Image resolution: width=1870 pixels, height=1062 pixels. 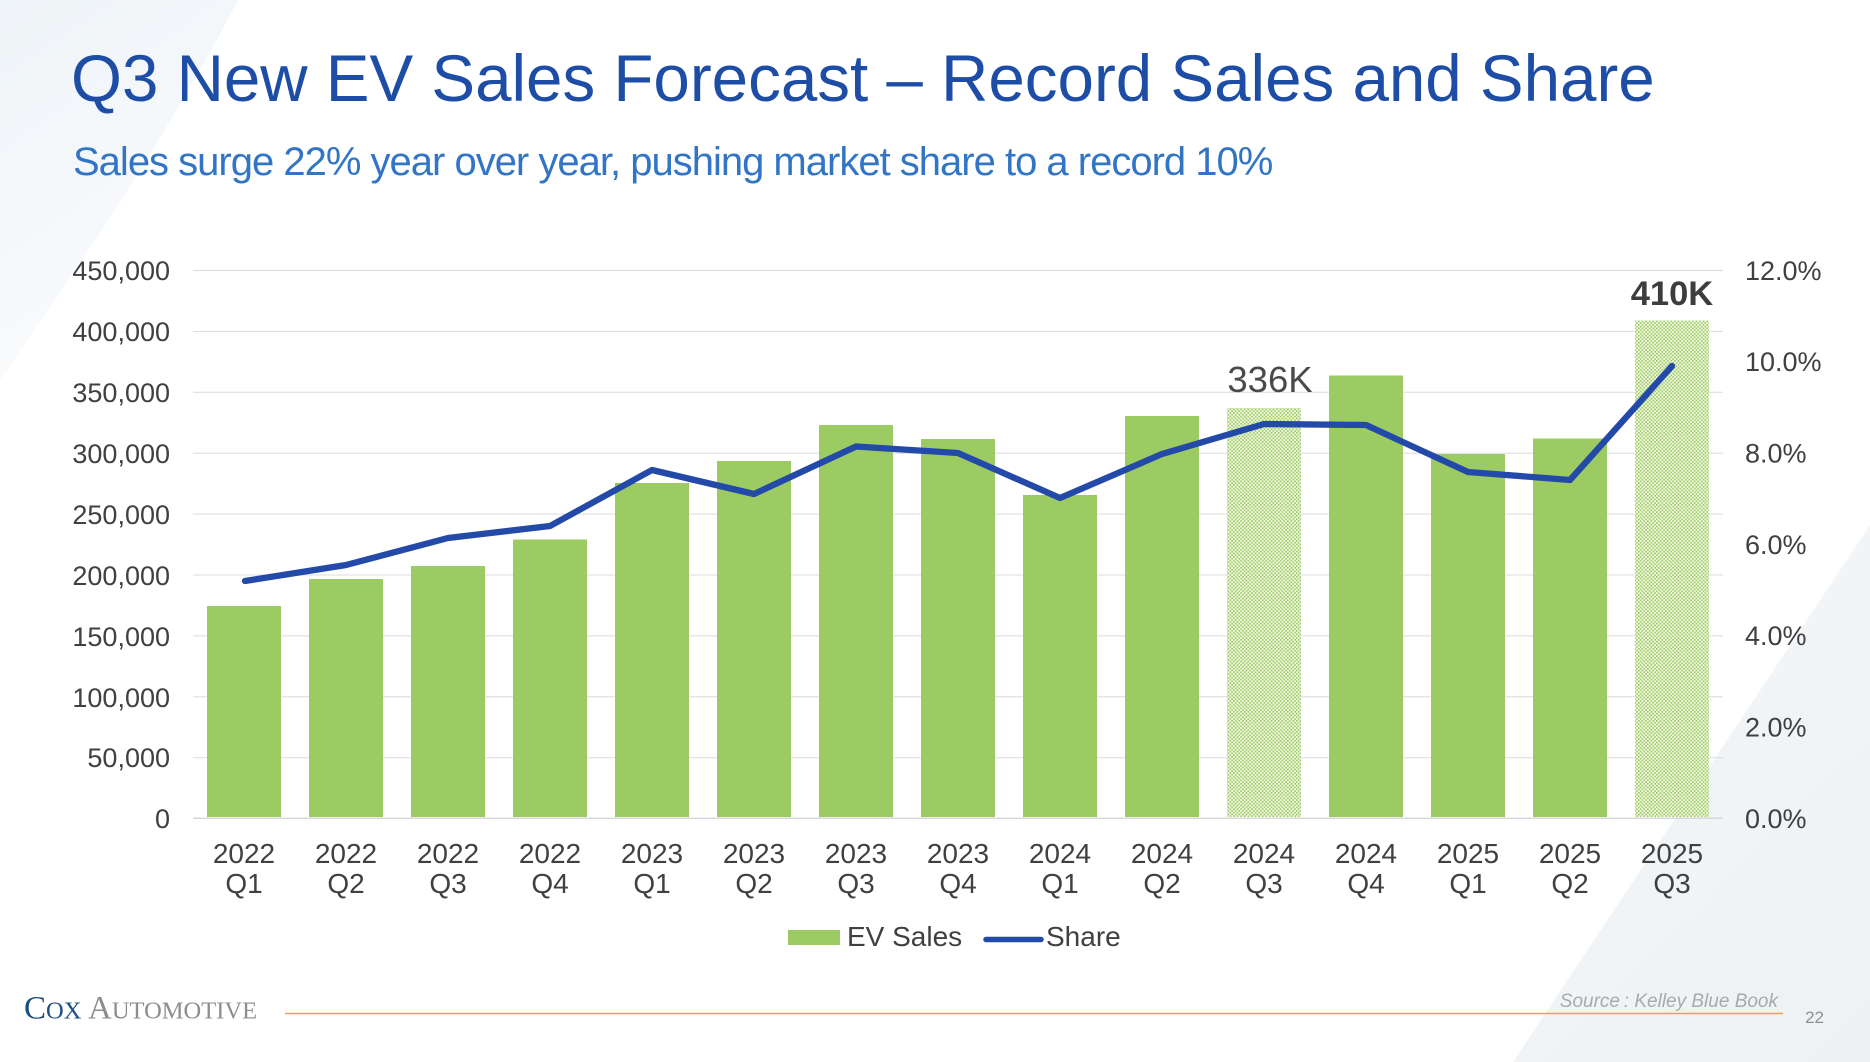 What do you see at coordinates (121, 637) in the screenshot?
I see `svg-text: 150,000` at bounding box center [121, 637].